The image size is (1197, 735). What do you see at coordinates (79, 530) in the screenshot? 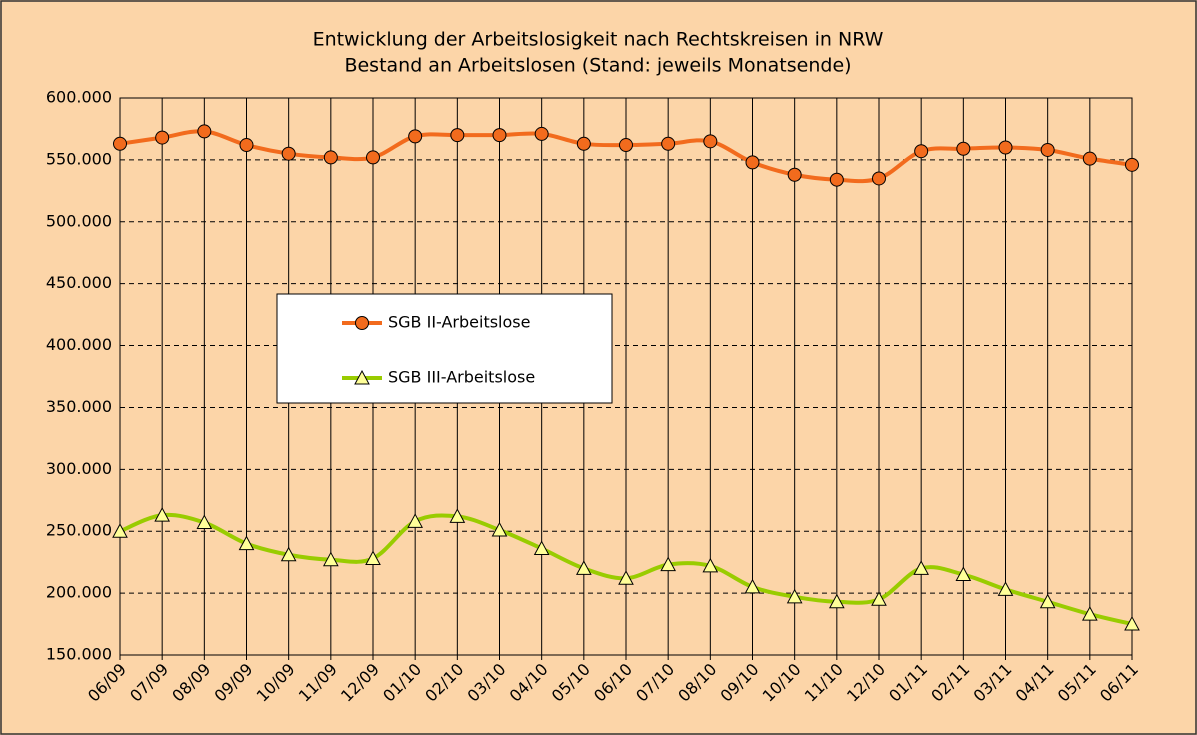
I see `y-tick-label: 250.000` at bounding box center [79, 530].